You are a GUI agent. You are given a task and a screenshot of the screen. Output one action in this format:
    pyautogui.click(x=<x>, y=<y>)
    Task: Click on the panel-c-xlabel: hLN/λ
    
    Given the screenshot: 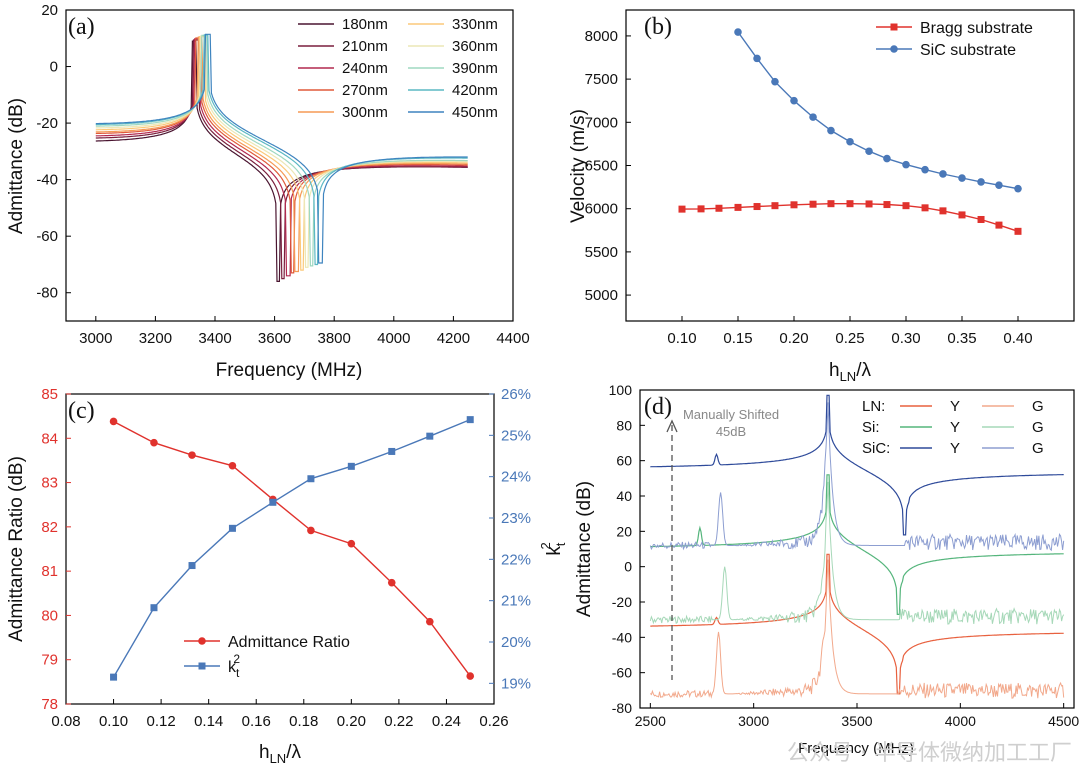 What is the action you would take?
    pyautogui.click(x=280, y=754)
    